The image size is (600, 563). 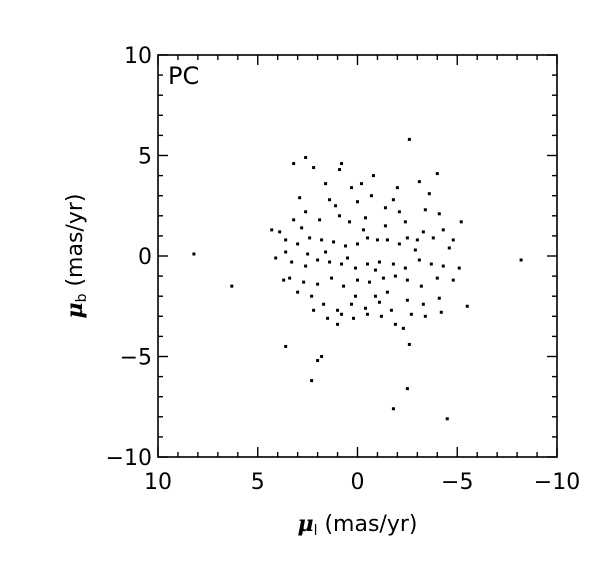 What do you see at coordinates (75, 310) in the screenshot?
I see `y-axis-label-symbol: μ` at bounding box center [75, 310].